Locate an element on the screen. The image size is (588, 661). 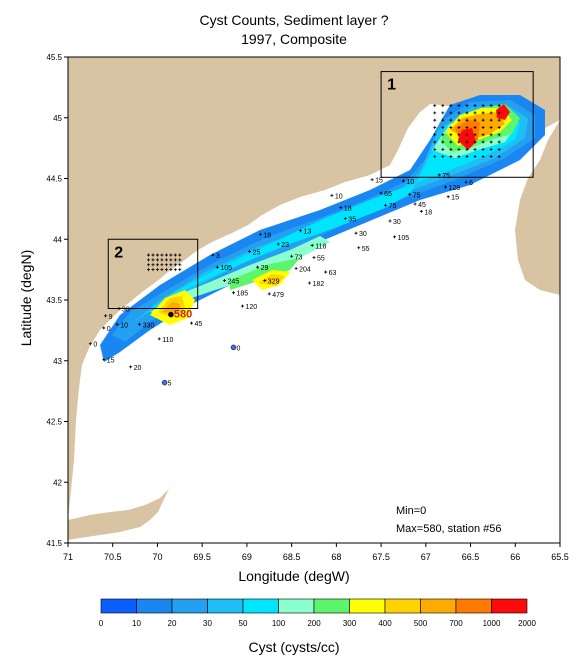
station-value-label: 5 is located at coordinates (170, 384).